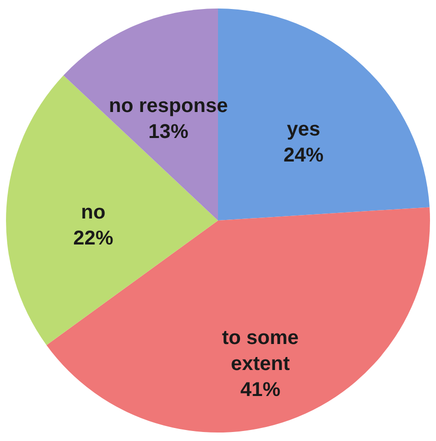  I want to click on data-label: 41%, so click(260, 390).